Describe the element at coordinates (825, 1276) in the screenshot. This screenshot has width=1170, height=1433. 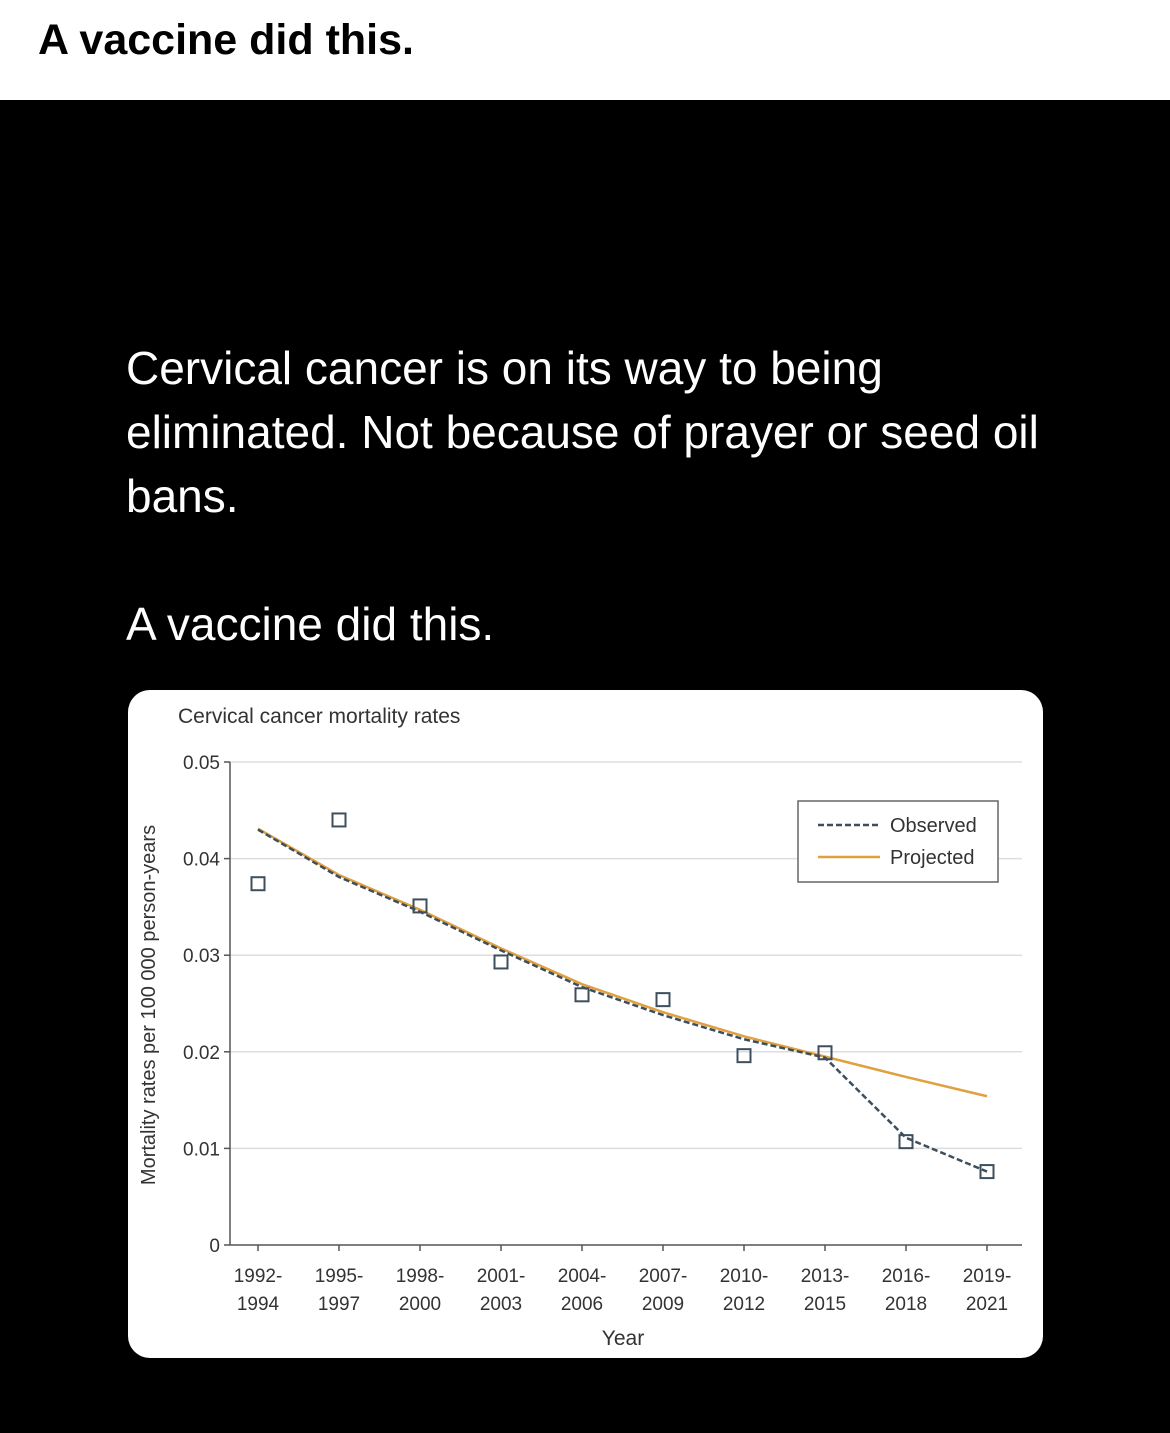
I see `x-tick-label: 2013-` at that location.